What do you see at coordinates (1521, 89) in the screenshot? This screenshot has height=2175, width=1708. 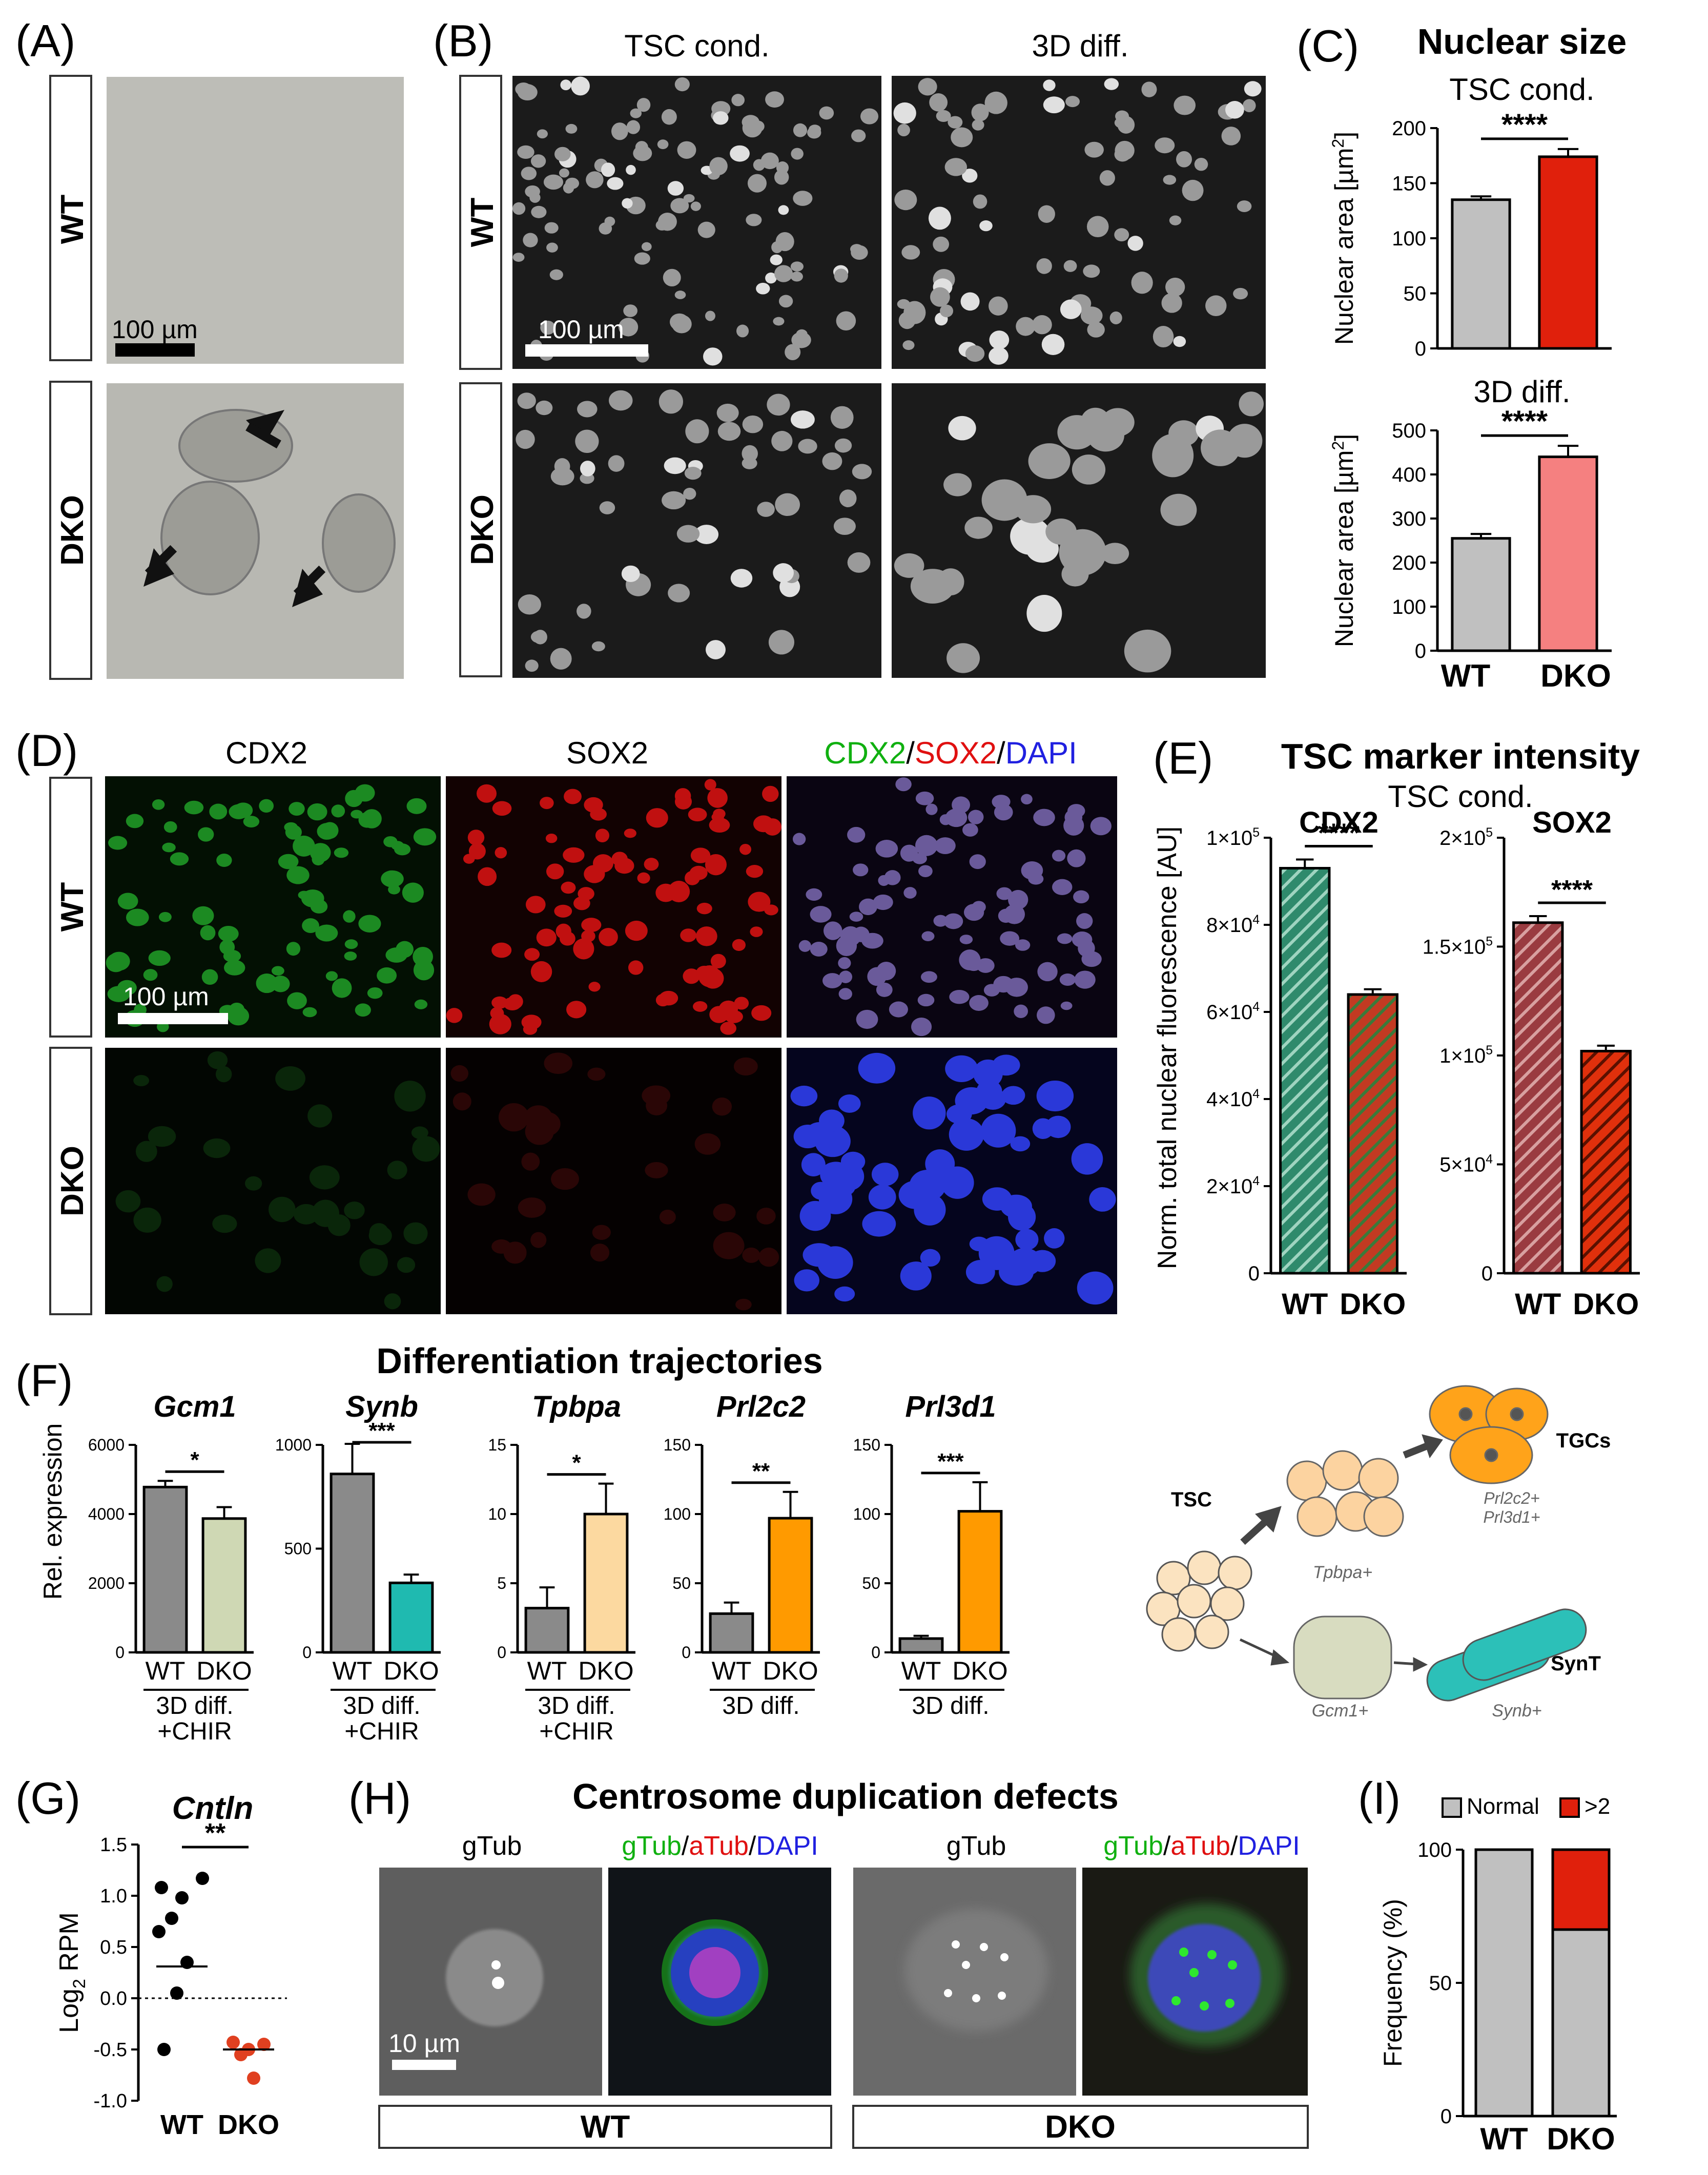 I see `chart-subtitle: TSC cond.` at bounding box center [1521, 89].